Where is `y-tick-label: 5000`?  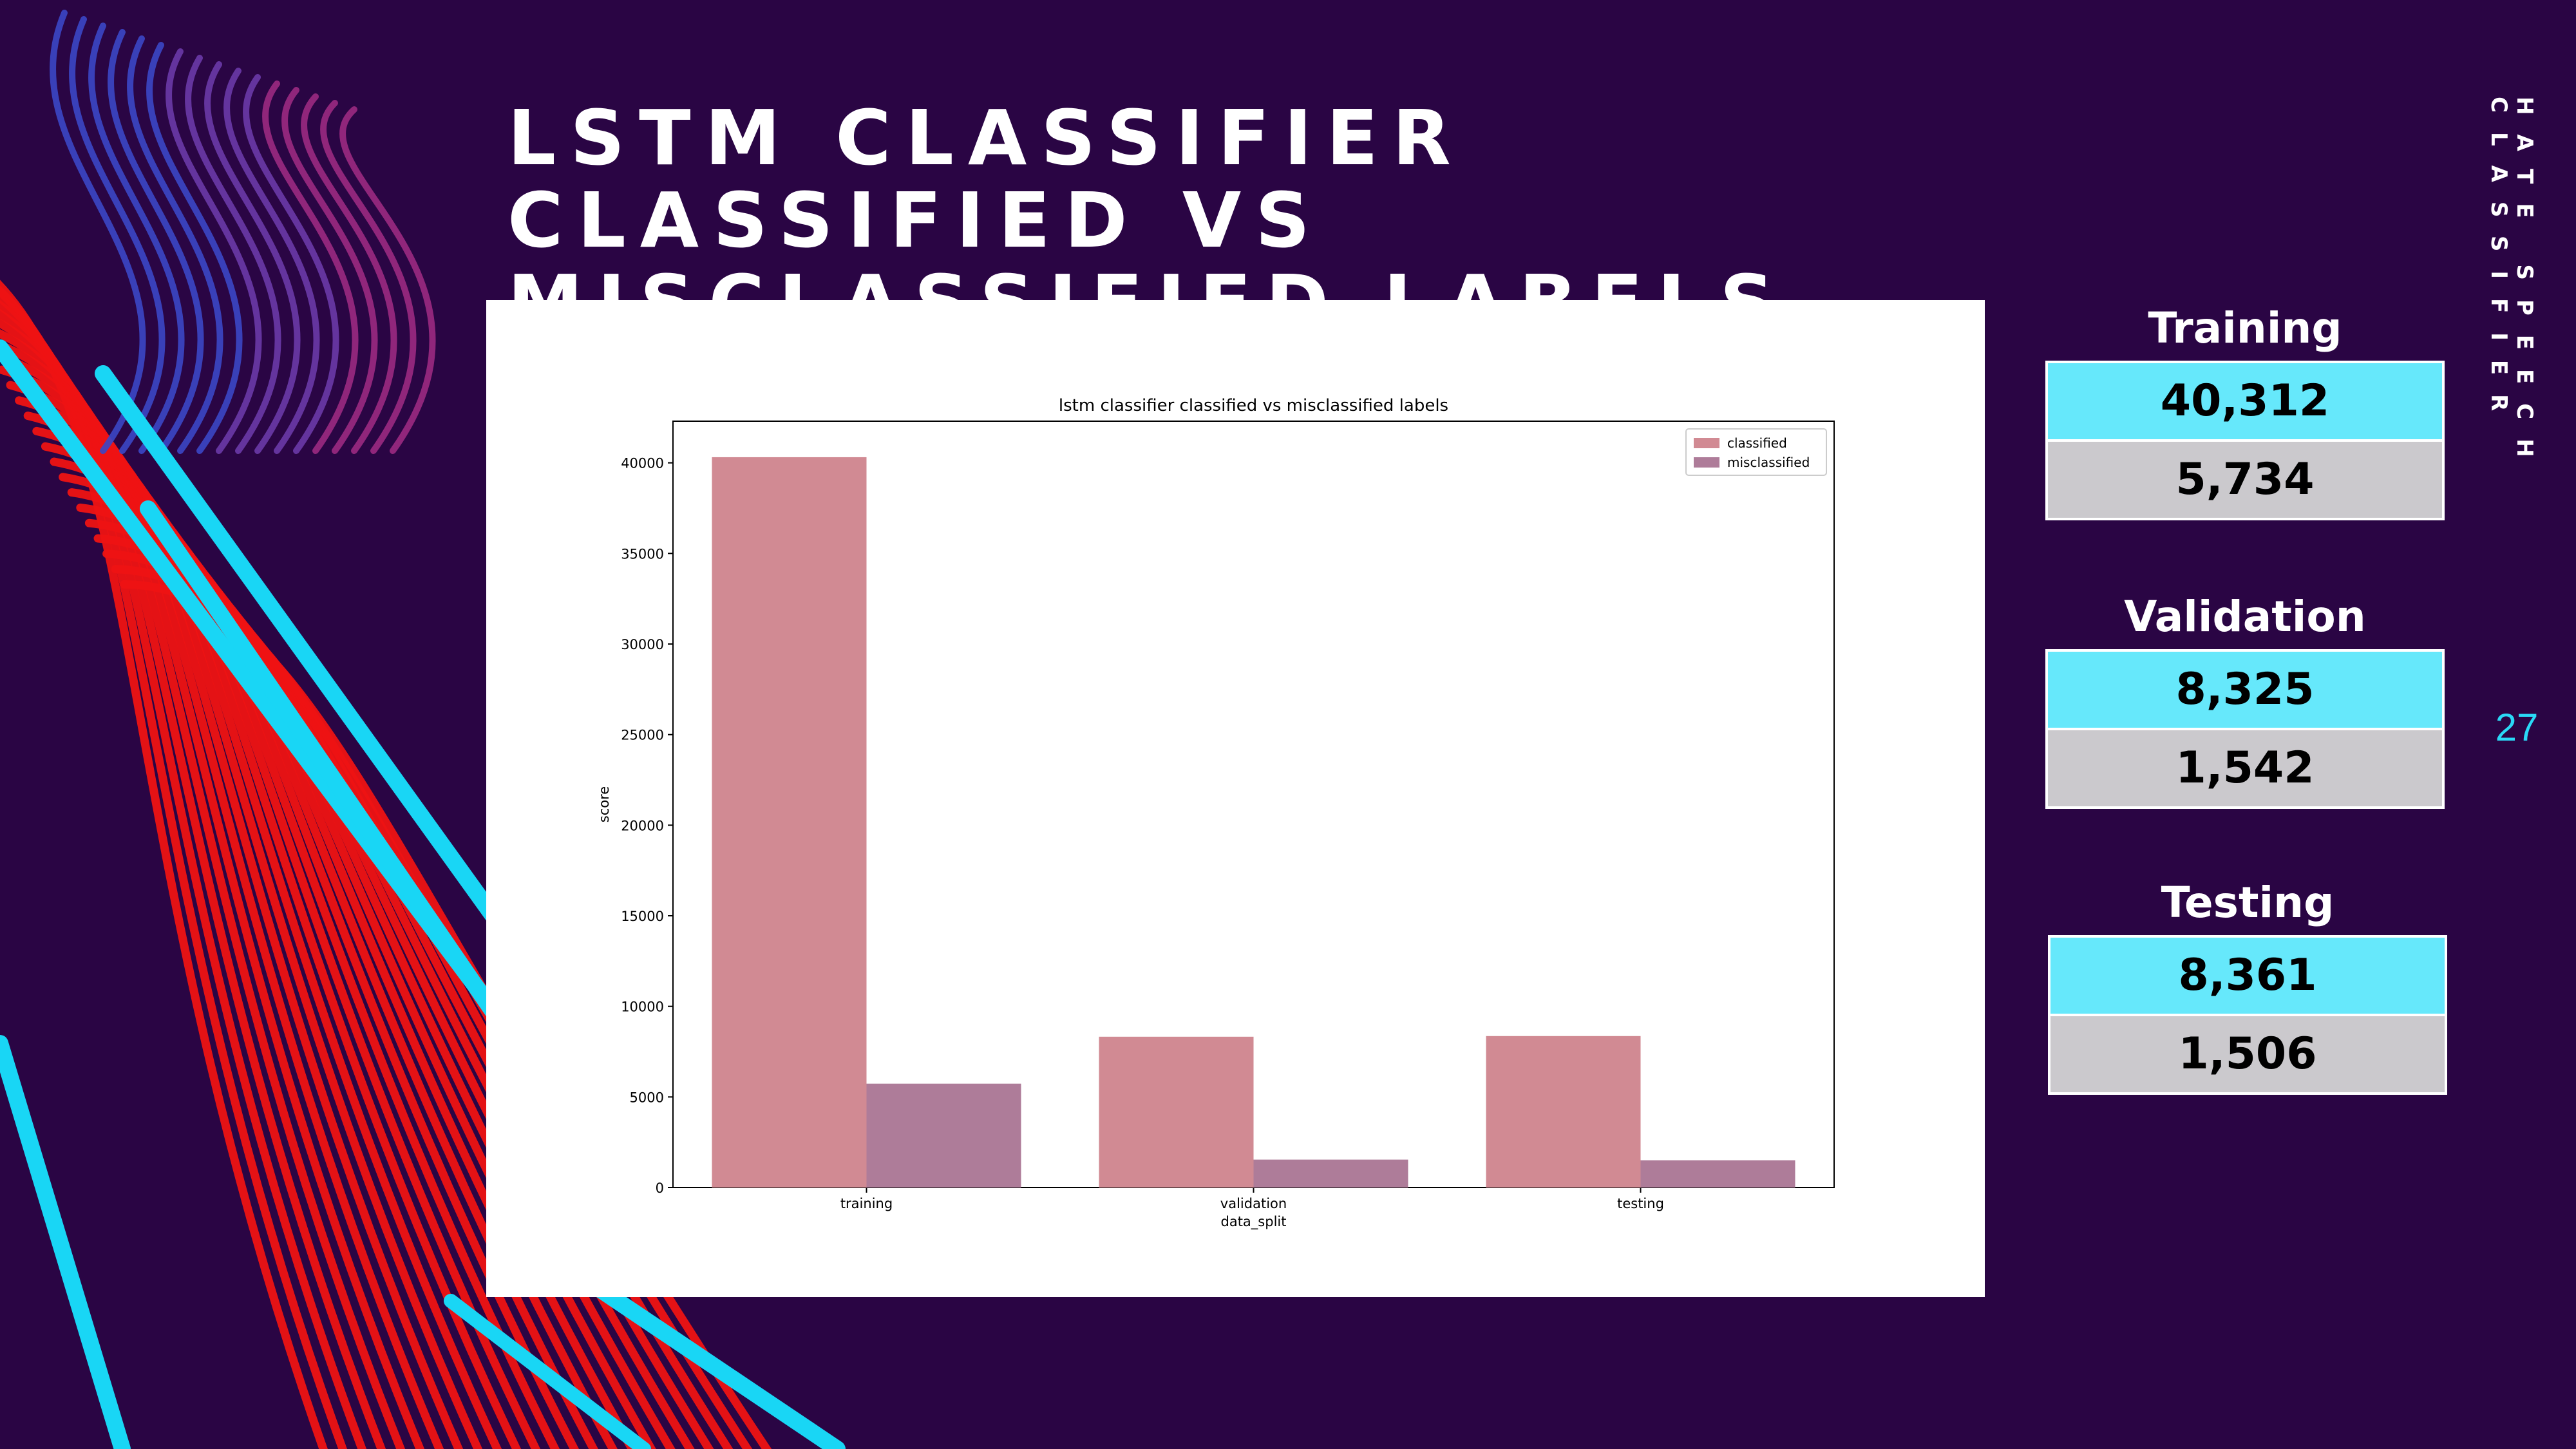
y-tick-label: 5000 is located at coordinates (647, 1097).